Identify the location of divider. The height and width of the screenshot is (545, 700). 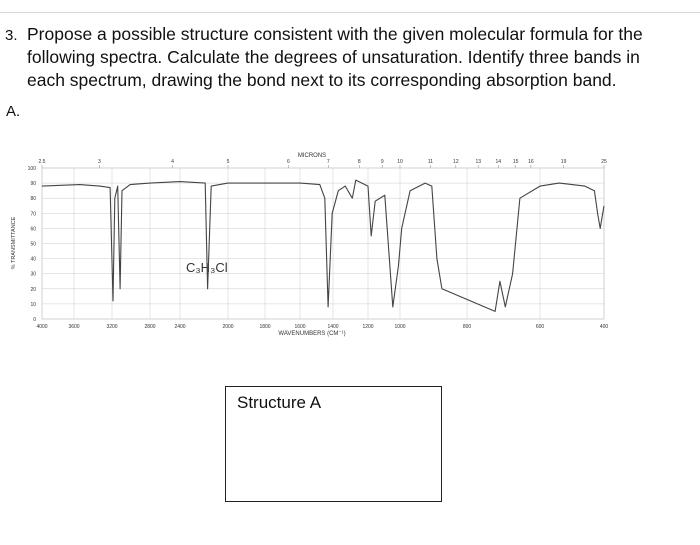
(350, 12).